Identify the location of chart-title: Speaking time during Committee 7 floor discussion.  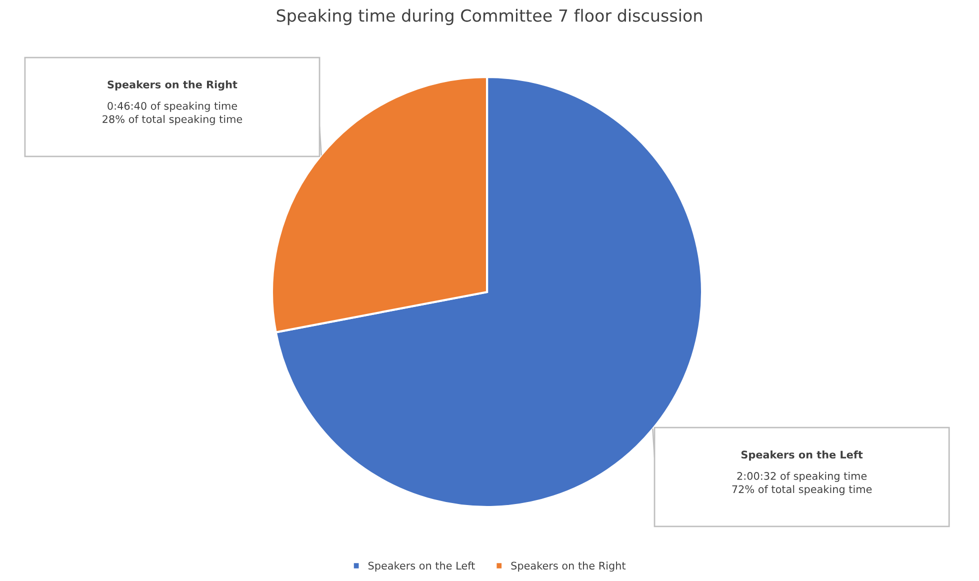
(489, 17).